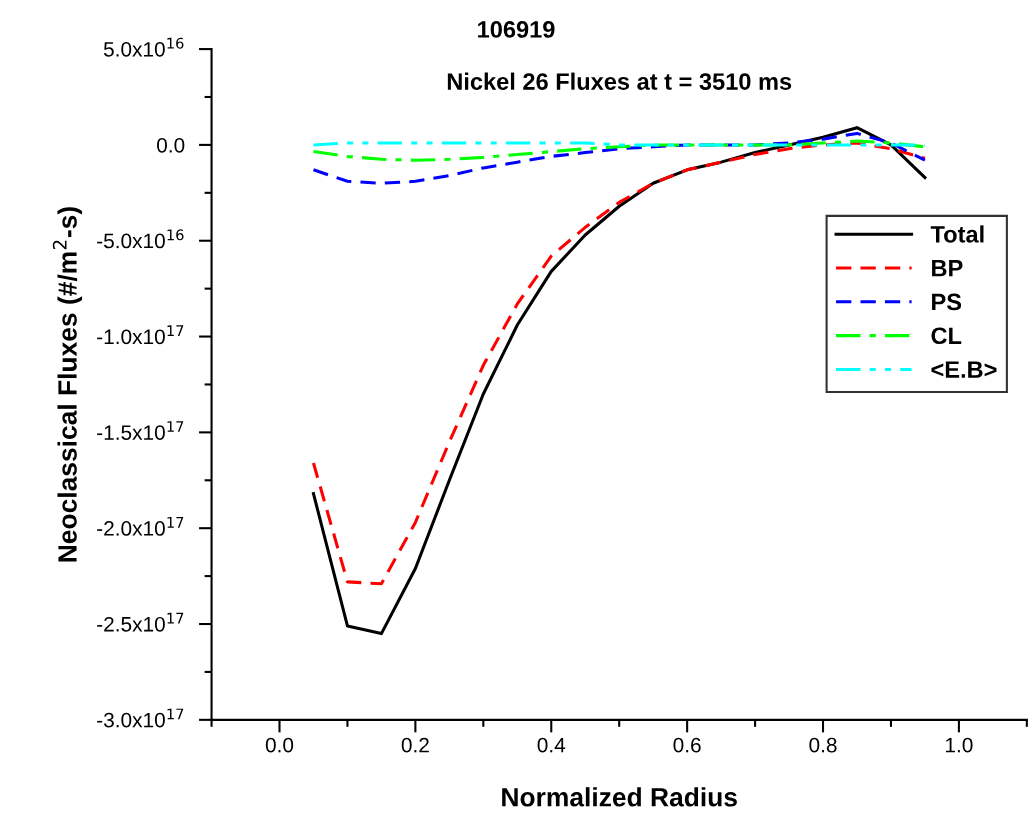  Describe the element at coordinates (947, 268) in the screenshot. I see `legend-label: BP` at that location.